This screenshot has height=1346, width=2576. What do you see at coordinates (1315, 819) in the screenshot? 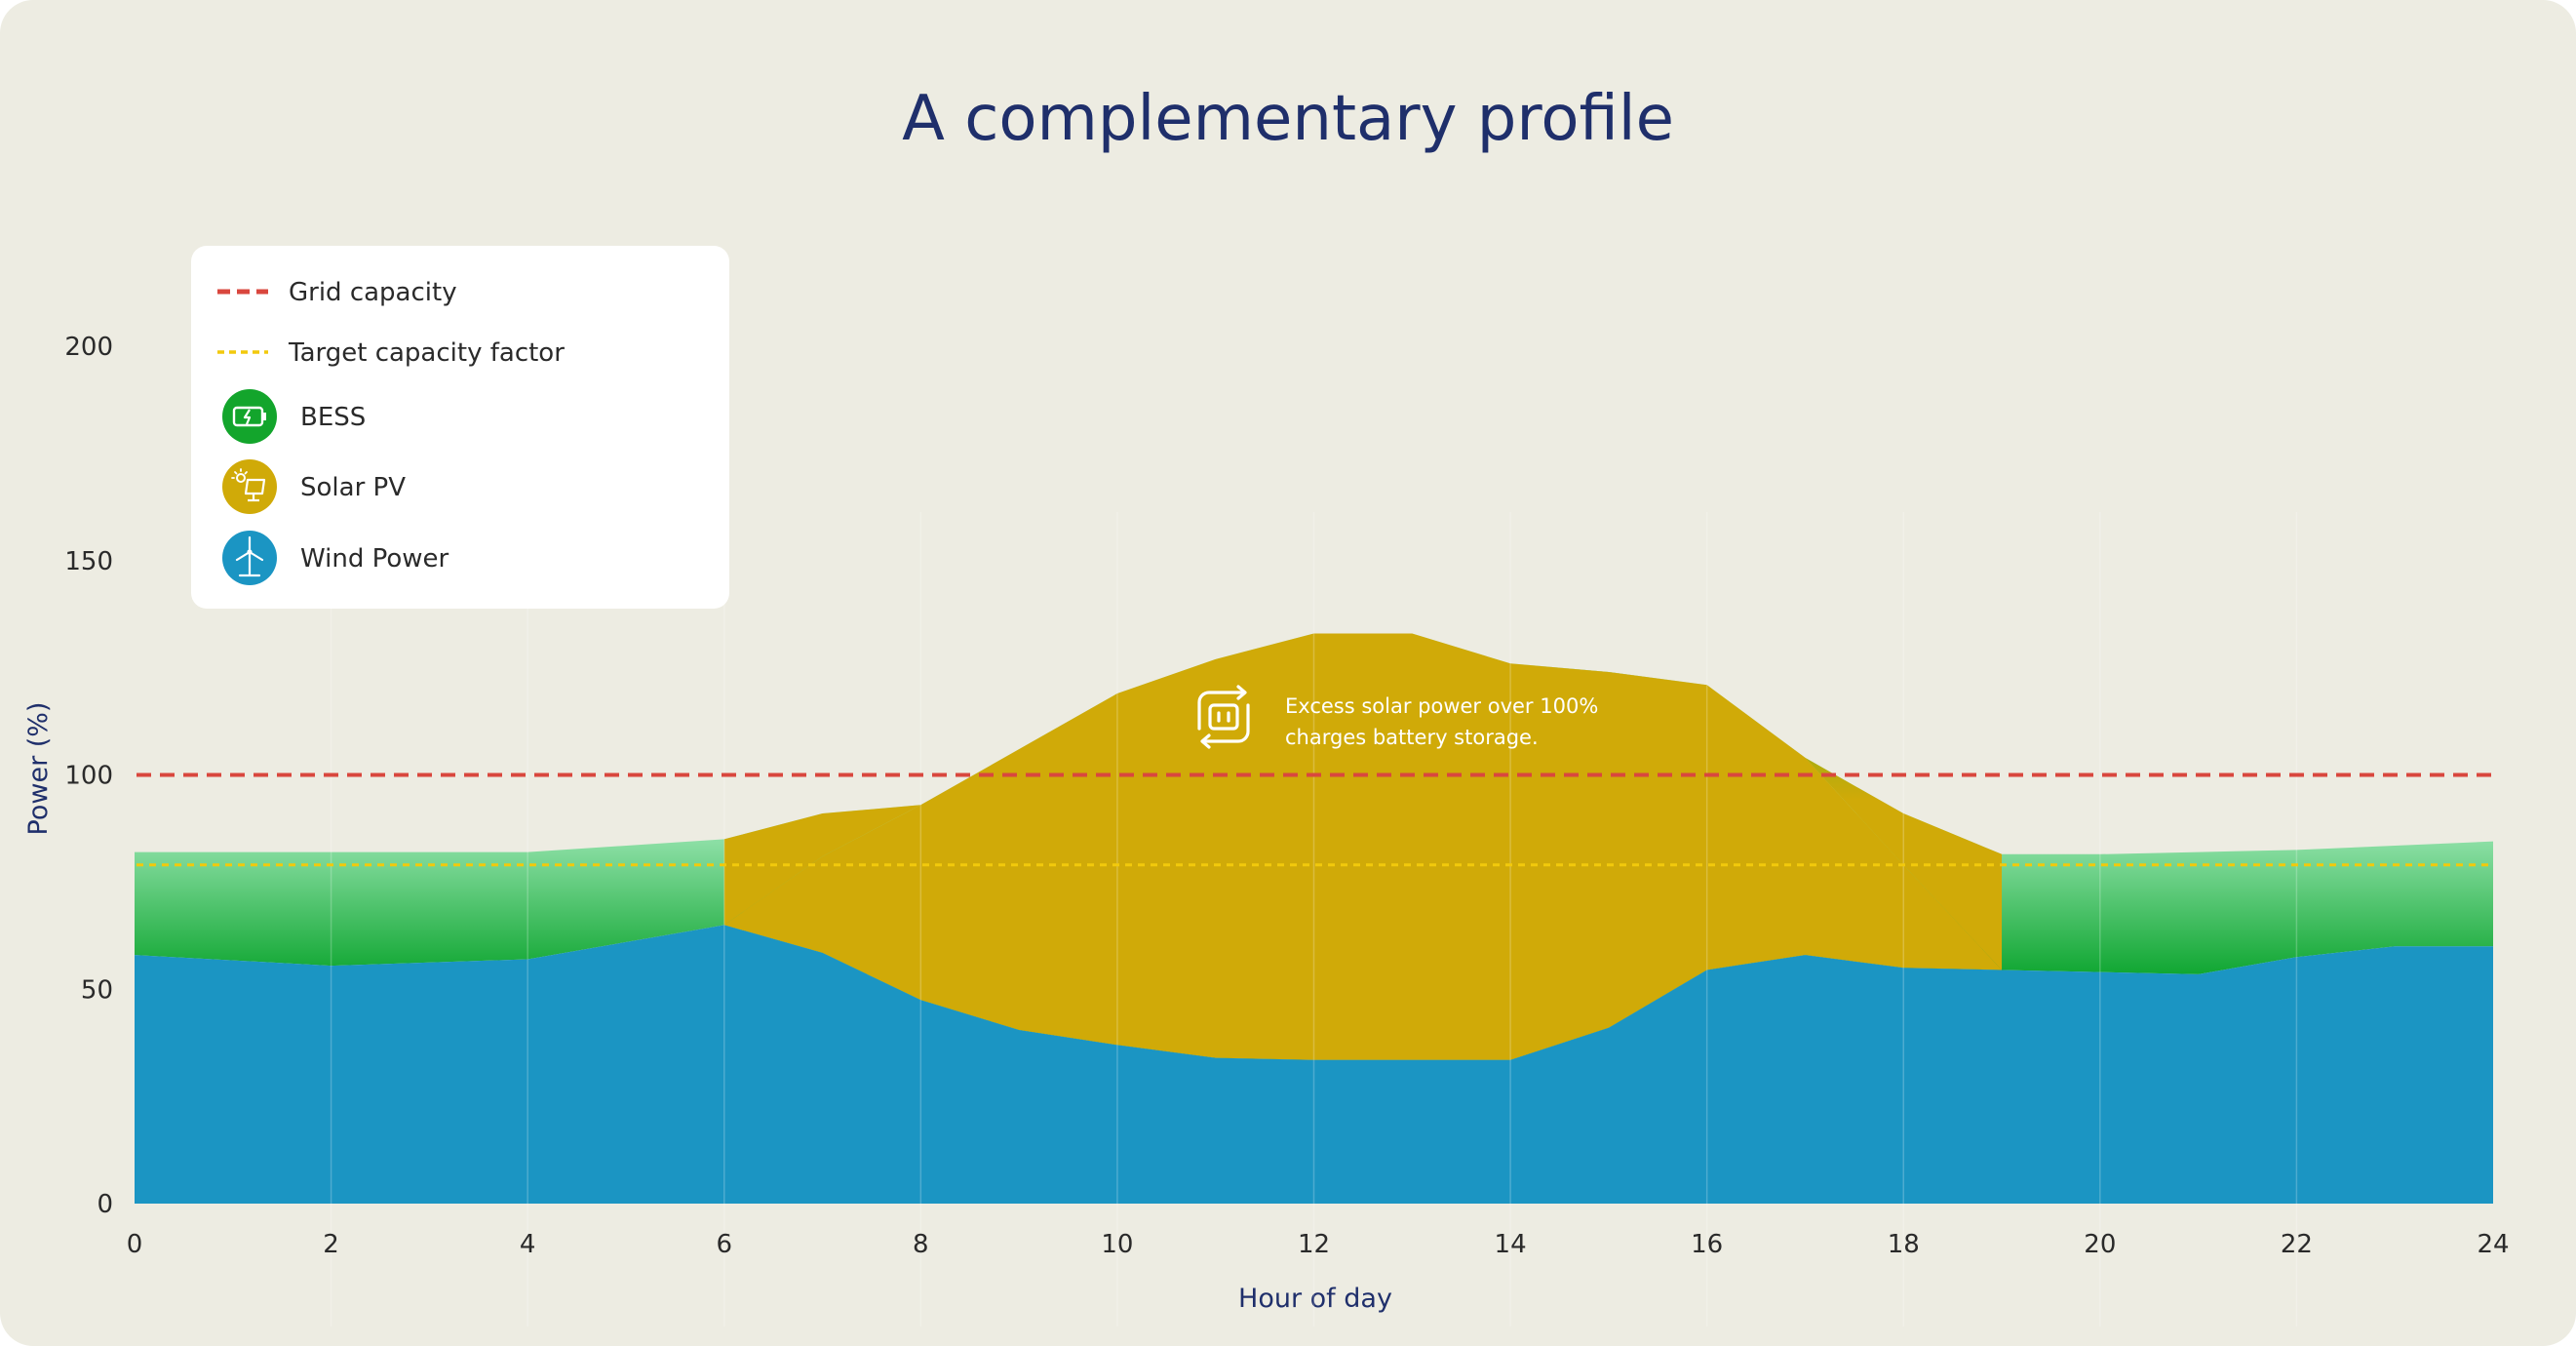
I see `reference-lines` at bounding box center [1315, 819].